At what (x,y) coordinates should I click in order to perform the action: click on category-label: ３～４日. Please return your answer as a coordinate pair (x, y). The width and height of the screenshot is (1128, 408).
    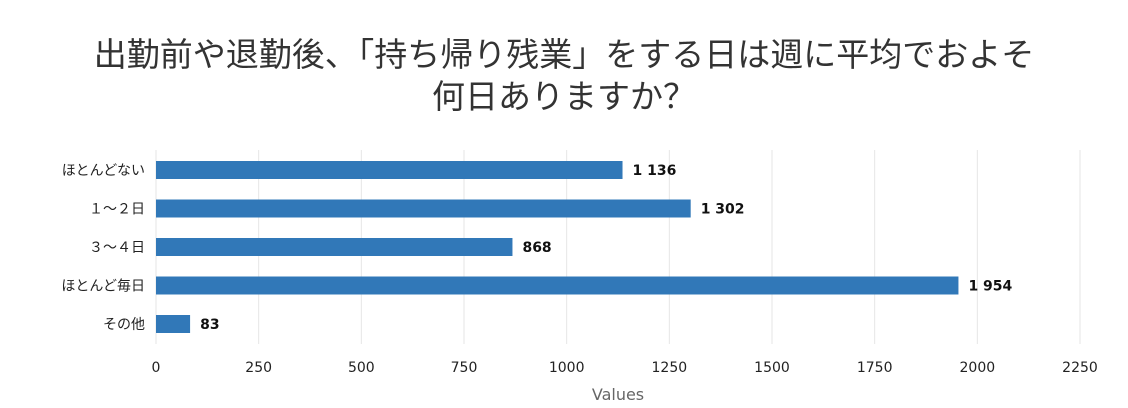
    Looking at the image, I should click on (117, 248).